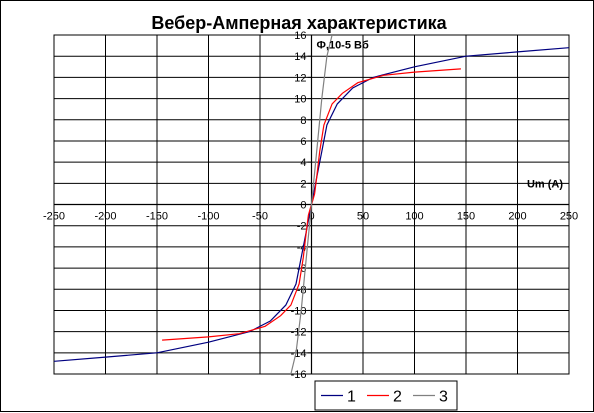 This screenshot has width=594, height=413. What do you see at coordinates (386, 395) in the screenshot?
I see `legend: 1 2 3` at bounding box center [386, 395].